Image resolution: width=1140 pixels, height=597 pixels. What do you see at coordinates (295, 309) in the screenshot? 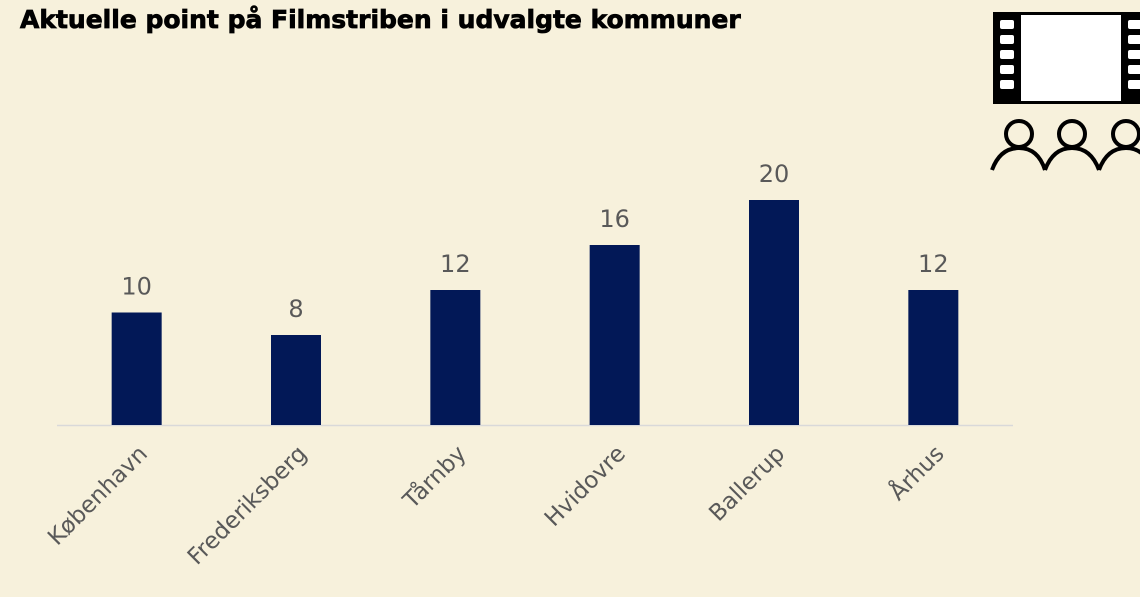
I see `value-label: 8` at bounding box center [295, 309].